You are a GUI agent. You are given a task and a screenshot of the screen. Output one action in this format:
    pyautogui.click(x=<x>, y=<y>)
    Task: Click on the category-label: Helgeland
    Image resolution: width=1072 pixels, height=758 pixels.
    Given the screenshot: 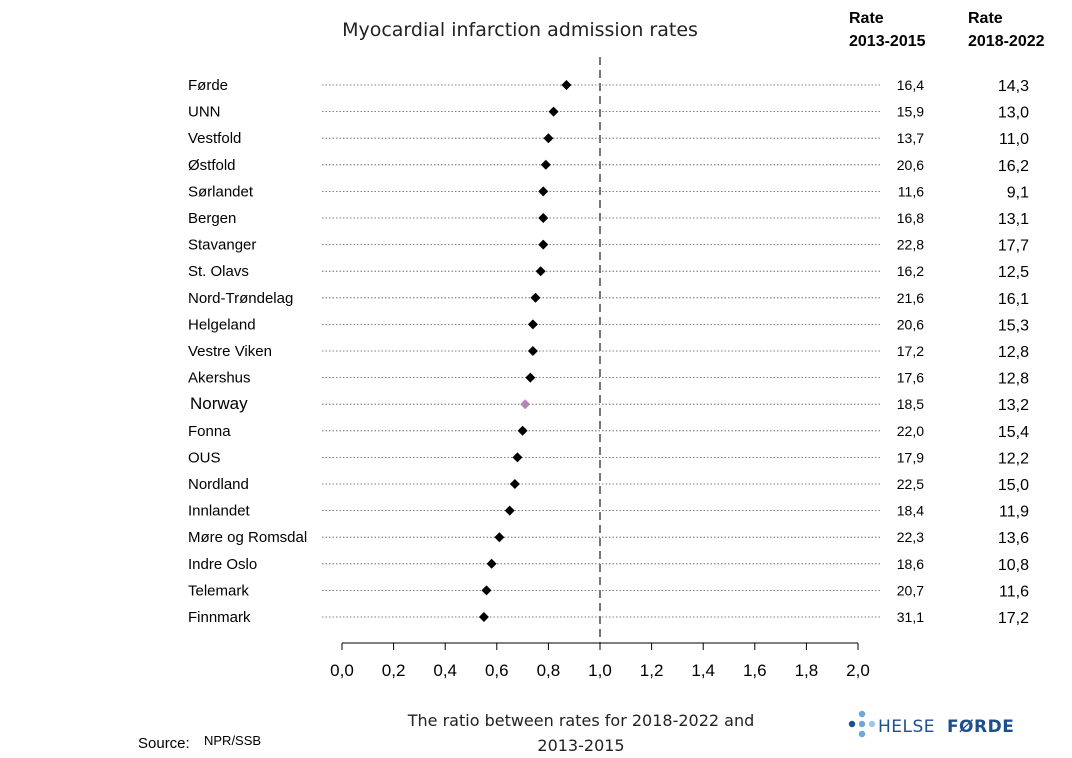 What is the action you would take?
    pyautogui.click(x=222, y=324)
    